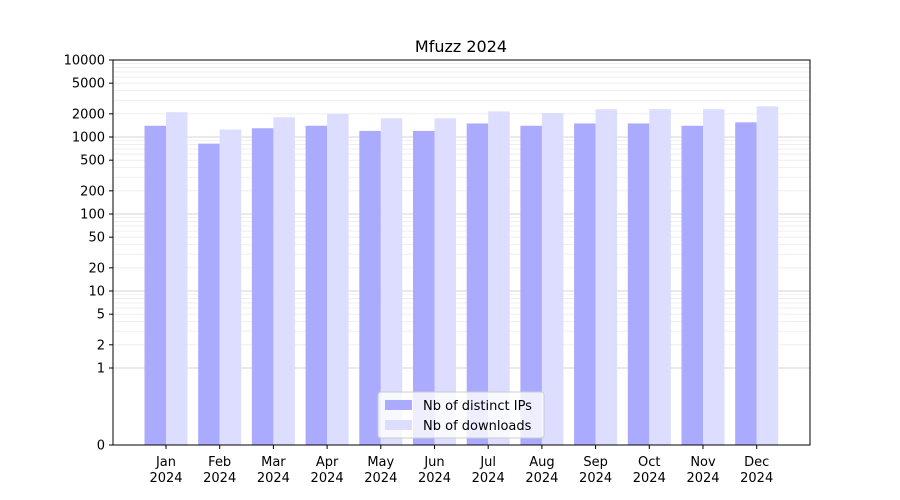  Describe the element at coordinates (84, 61) in the screenshot. I see `y-tick-label: 10000` at that location.